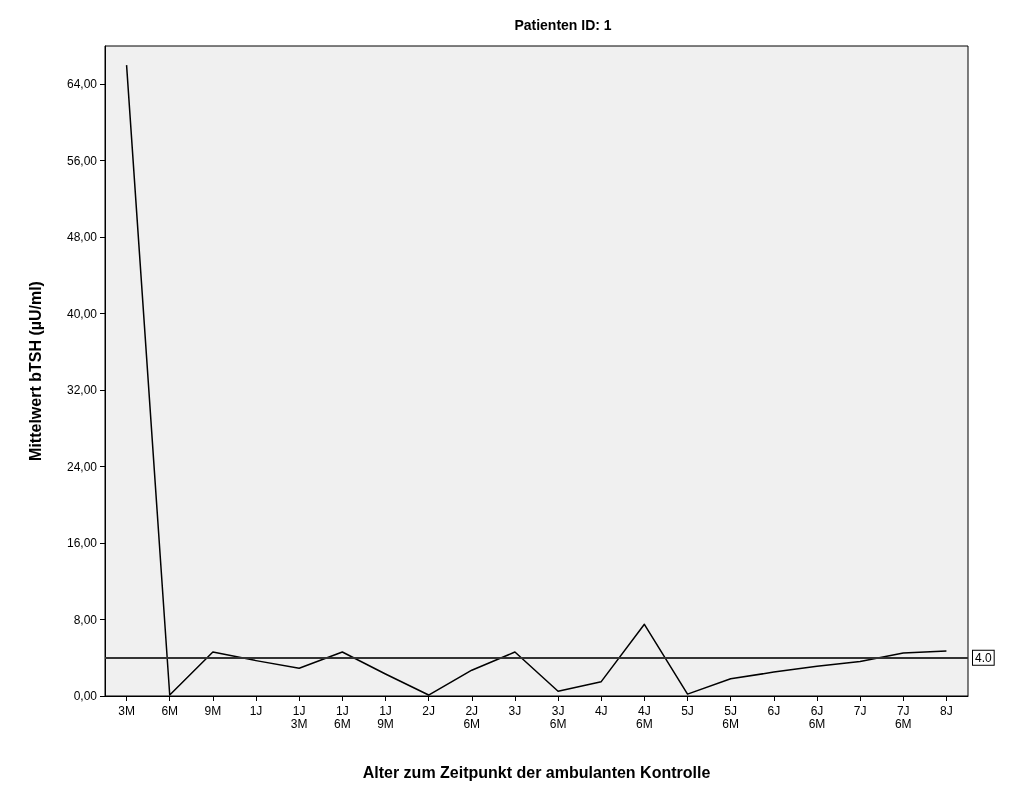  I want to click on x-tick-label: 2J 6M, so click(472, 717).